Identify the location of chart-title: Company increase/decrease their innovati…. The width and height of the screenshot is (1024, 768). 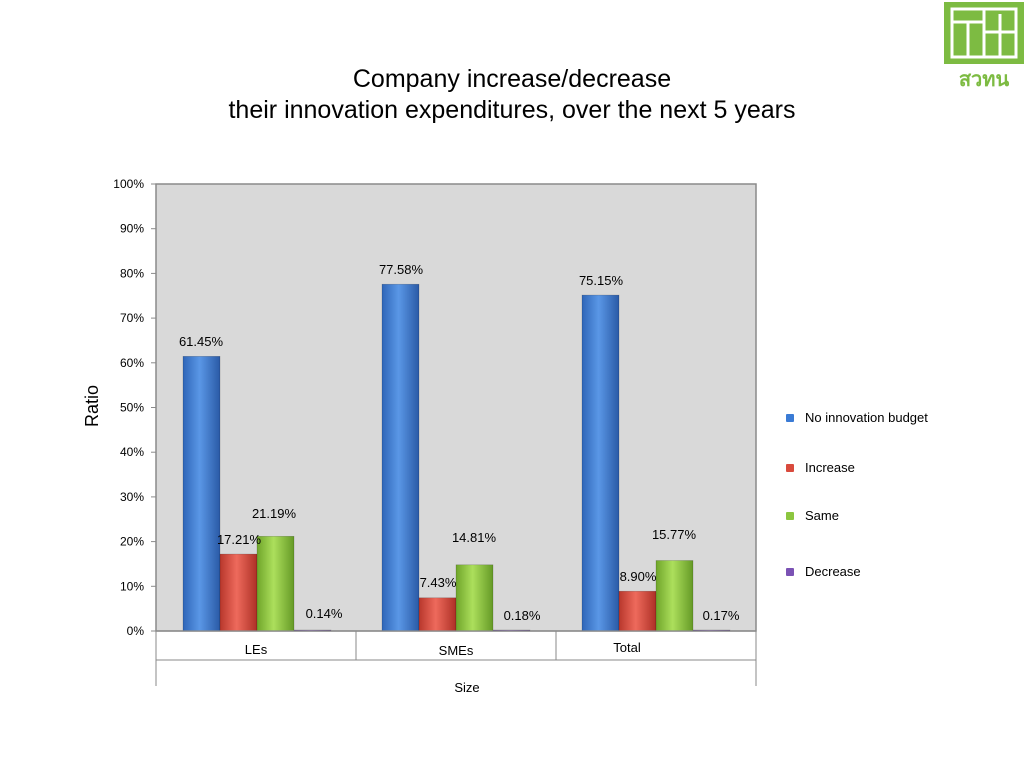
(512, 95).